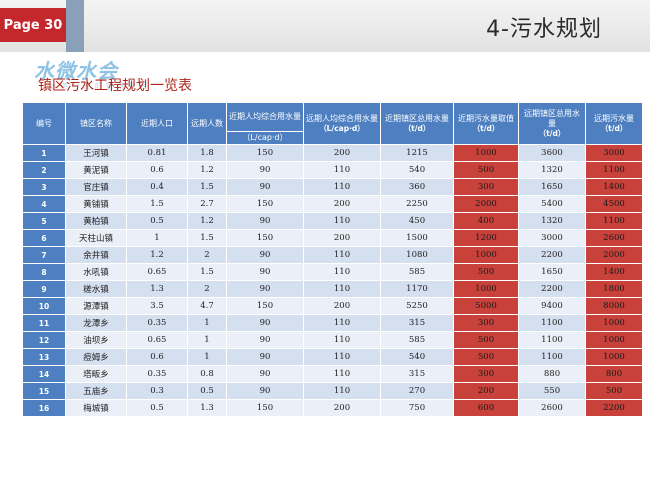 This screenshot has height=488, width=650. What do you see at coordinates (96, 306) in the screenshot?
I see `cell-town: 源潭镇` at bounding box center [96, 306].